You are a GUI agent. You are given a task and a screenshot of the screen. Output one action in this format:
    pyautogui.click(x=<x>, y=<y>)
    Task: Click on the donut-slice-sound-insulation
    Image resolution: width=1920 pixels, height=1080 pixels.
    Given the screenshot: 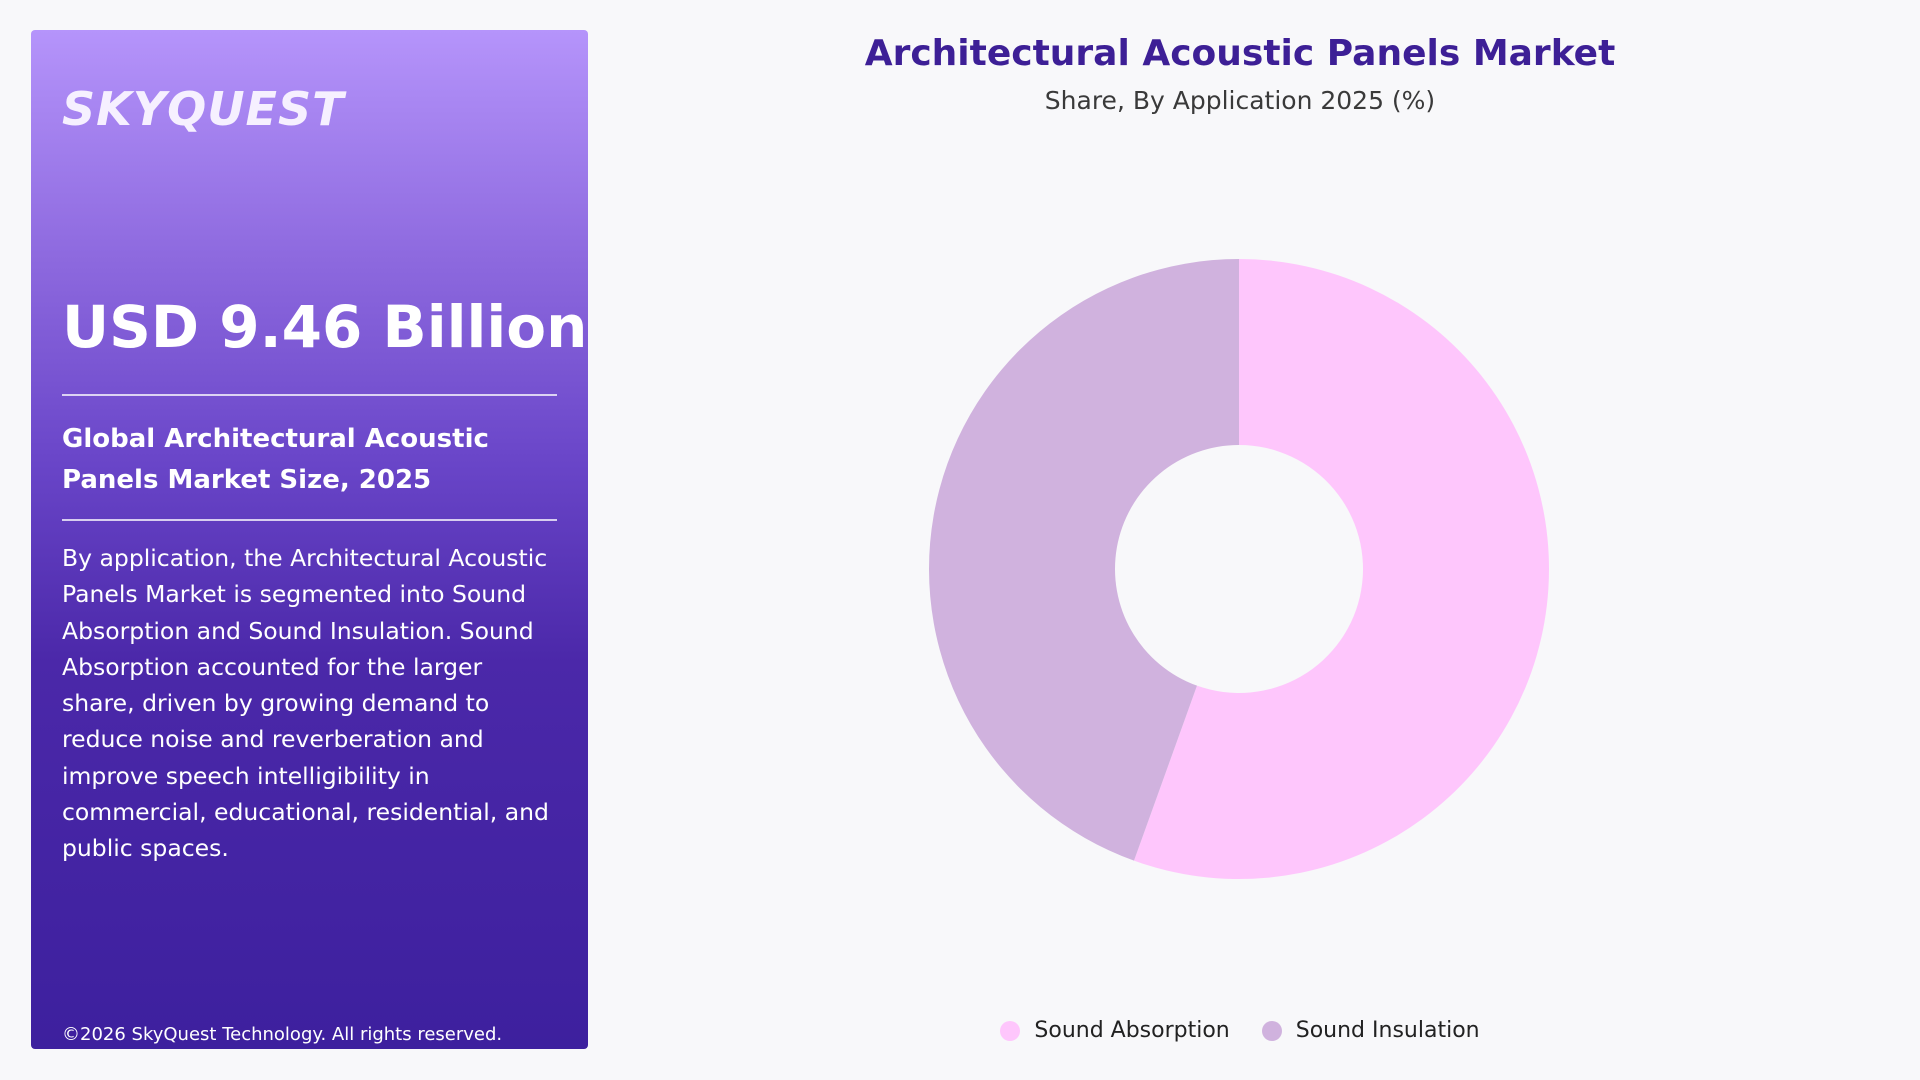 What is the action you would take?
    pyautogui.click(x=1083, y=560)
    